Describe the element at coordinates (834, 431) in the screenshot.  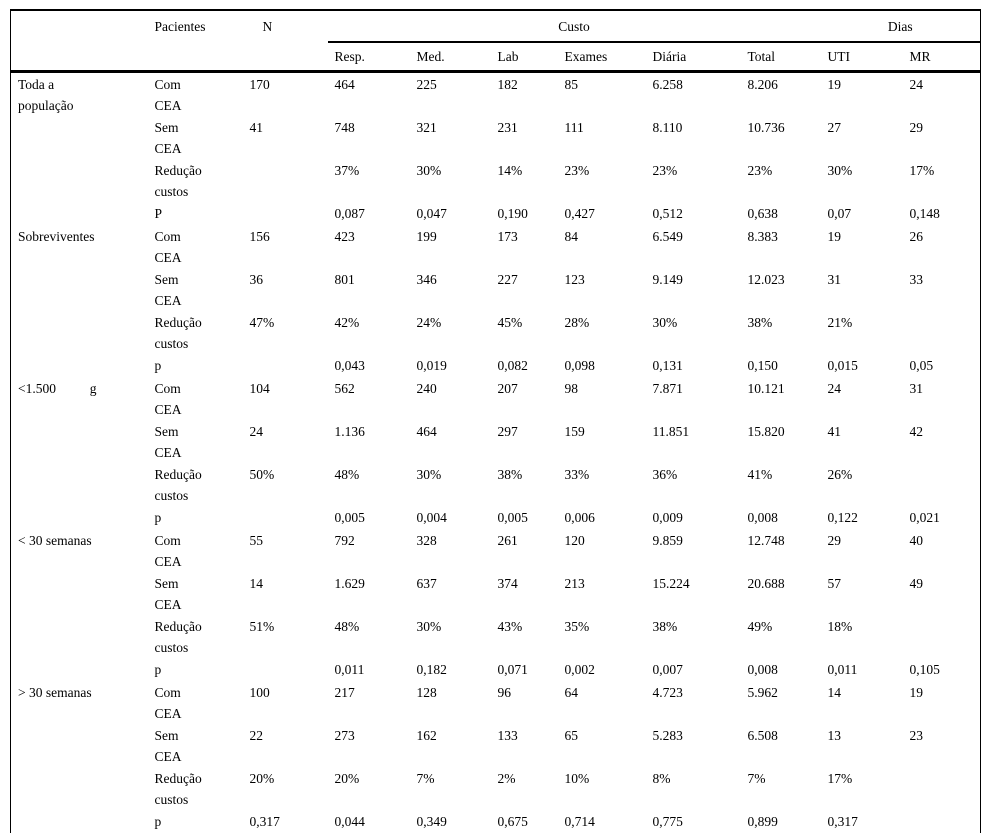
I see `cell-value: 41` at that location.